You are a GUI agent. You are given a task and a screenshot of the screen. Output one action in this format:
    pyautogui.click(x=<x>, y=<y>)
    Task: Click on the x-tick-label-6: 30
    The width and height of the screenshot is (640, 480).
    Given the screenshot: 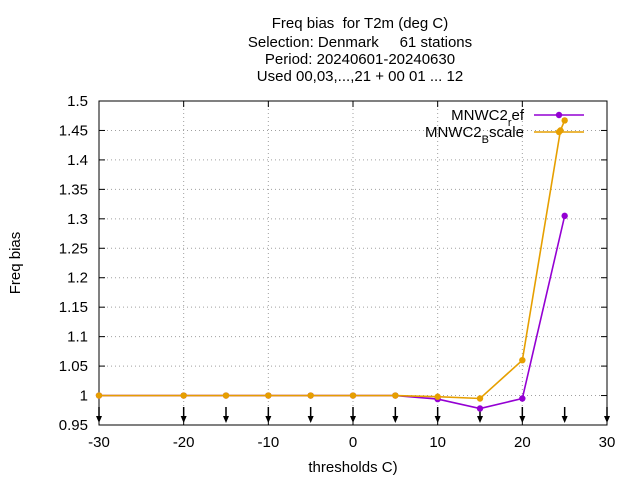 What is the action you would take?
    pyautogui.click(x=607, y=442)
    